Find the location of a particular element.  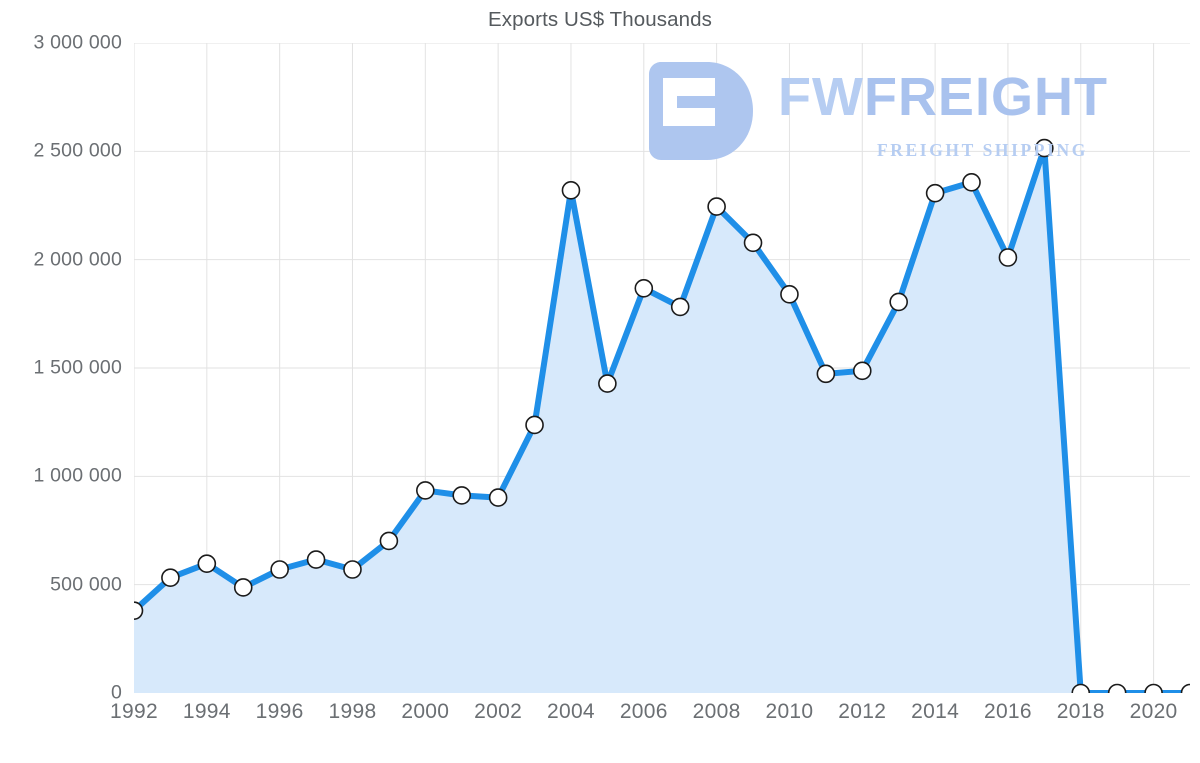

x-axis-tick-label: 2000 is located at coordinates (425, 711).